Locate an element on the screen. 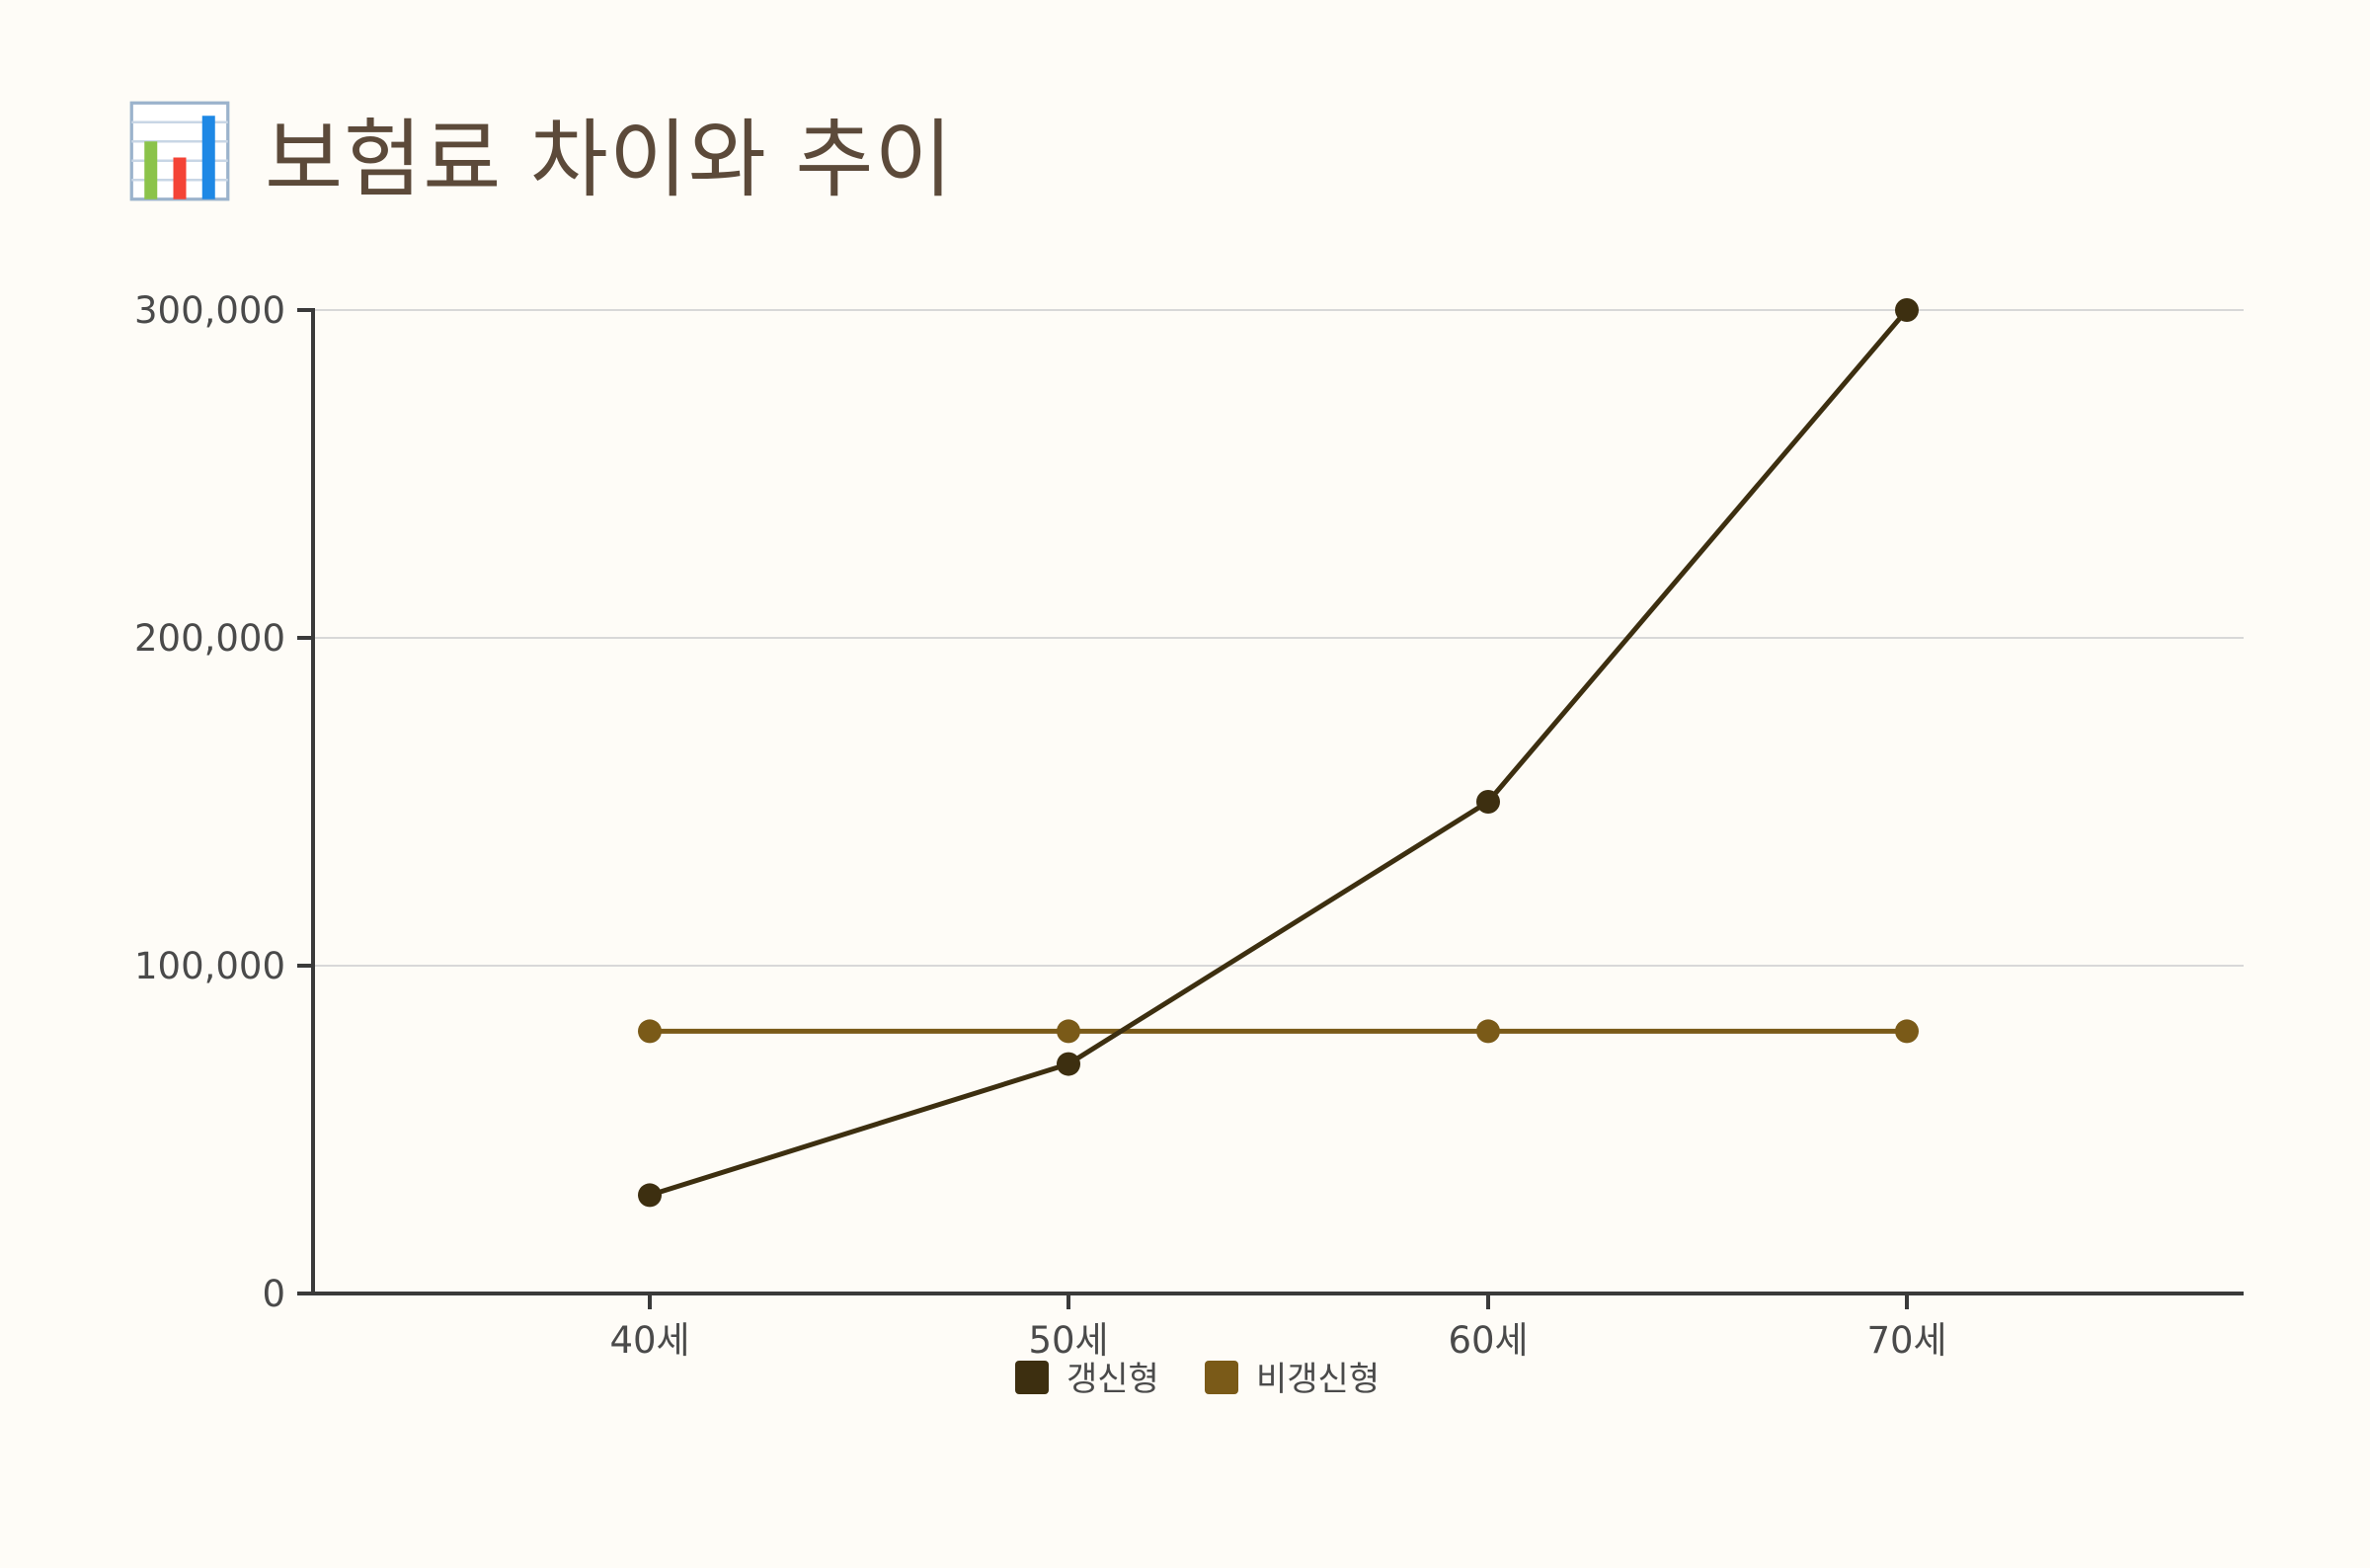 The width and height of the screenshot is (2370, 1568). y-tick-label: 0 is located at coordinates (273, 1294).